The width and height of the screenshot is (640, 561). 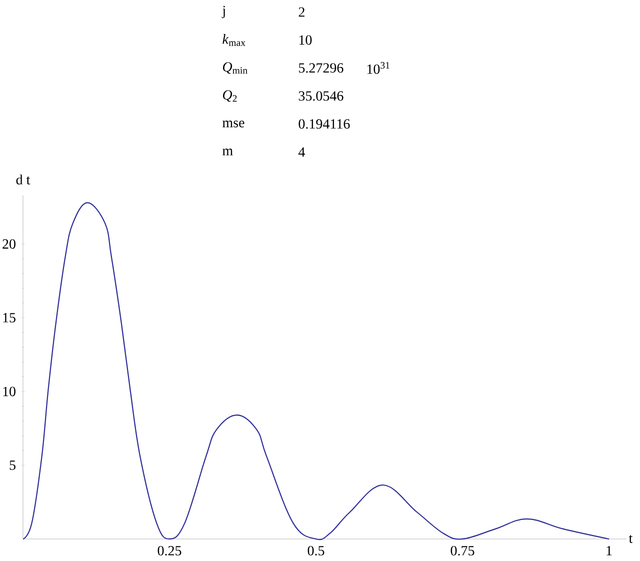 What do you see at coordinates (378, 68) in the screenshot?
I see `text: 10$^{31}$` at bounding box center [378, 68].